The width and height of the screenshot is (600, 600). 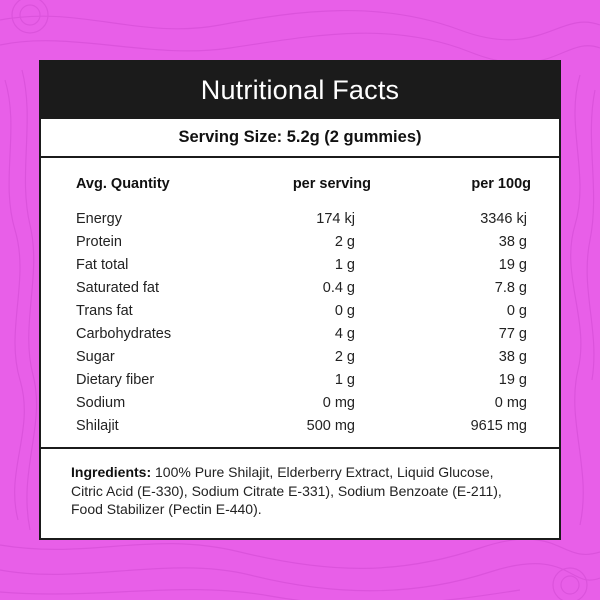 What do you see at coordinates (344, 334) in the screenshot?
I see `per-serving-value: 4 g` at bounding box center [344, 334].